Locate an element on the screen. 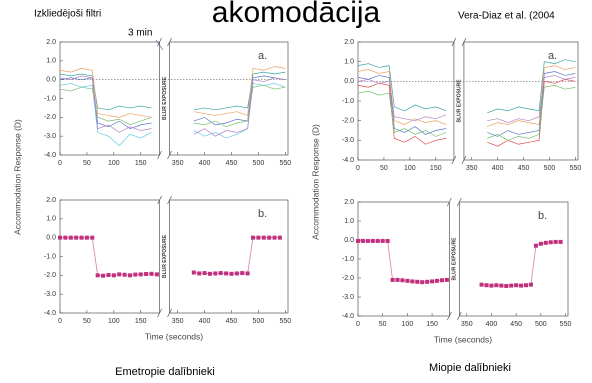 This screenshot has height=383, width=592. caption: Miopie dalībnieki is located at coordinates (470, 368).